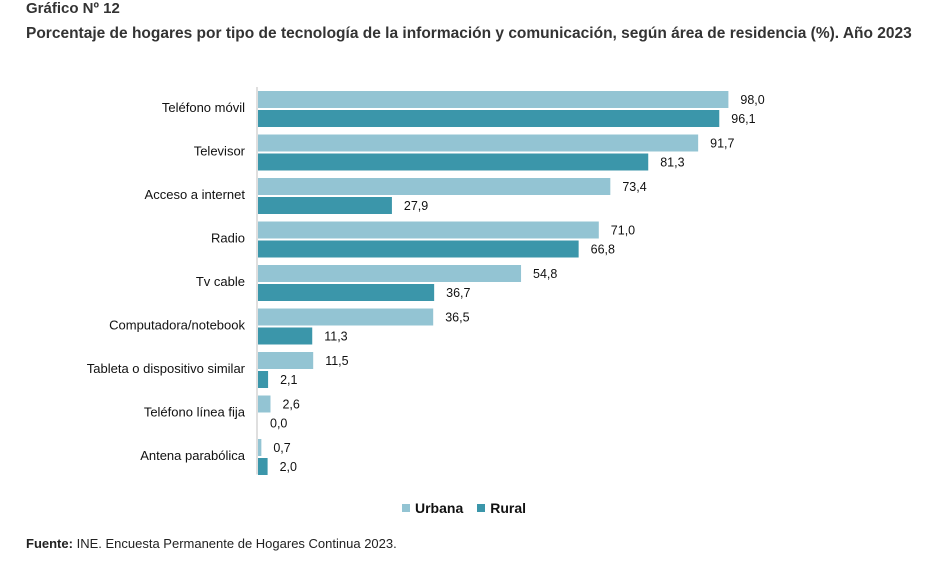 This screenshot has width=943, height=574. I want to click on legend-item-rural: Rural, so click(501, 508).